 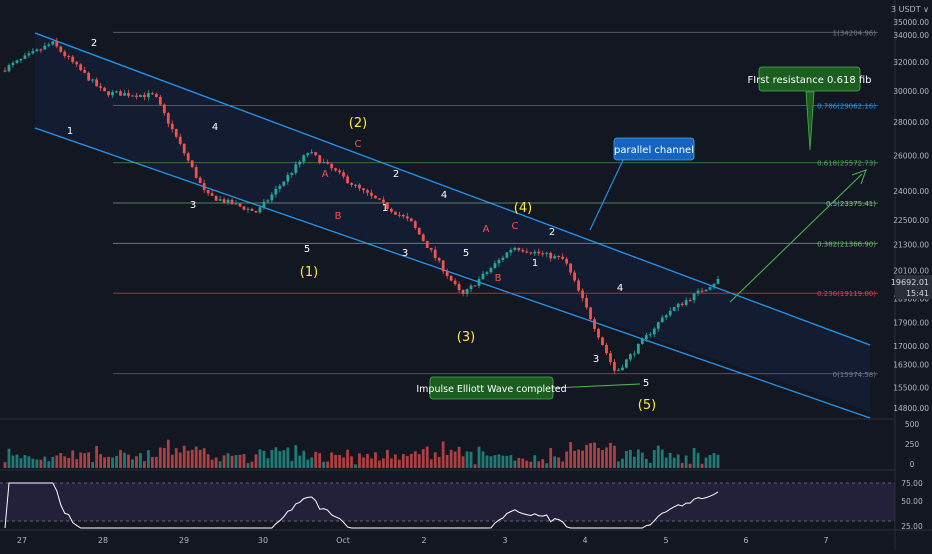 What do you see at coordinates (912, 526) in the screenshot?
I see `rsi-tick-label: 25.00` at bounding box center [912, 526].